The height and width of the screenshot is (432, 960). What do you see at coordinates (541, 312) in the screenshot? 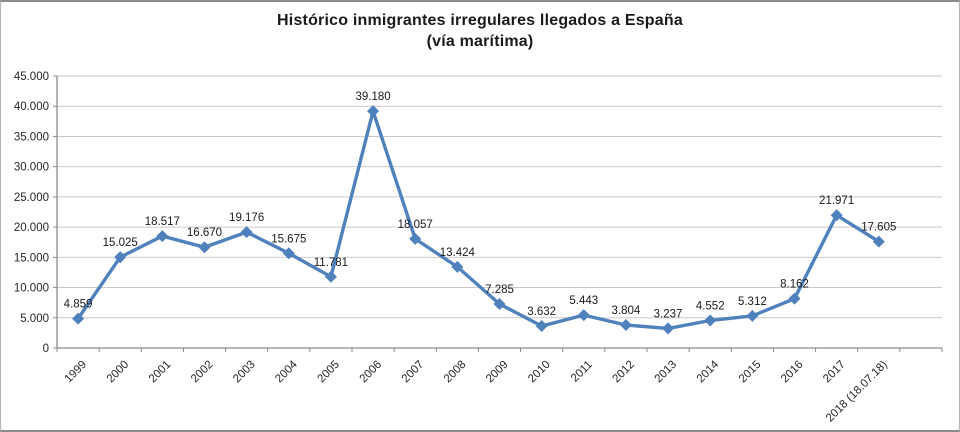
I see `data-point-label: 3.632` at bounding box center [541, 312].